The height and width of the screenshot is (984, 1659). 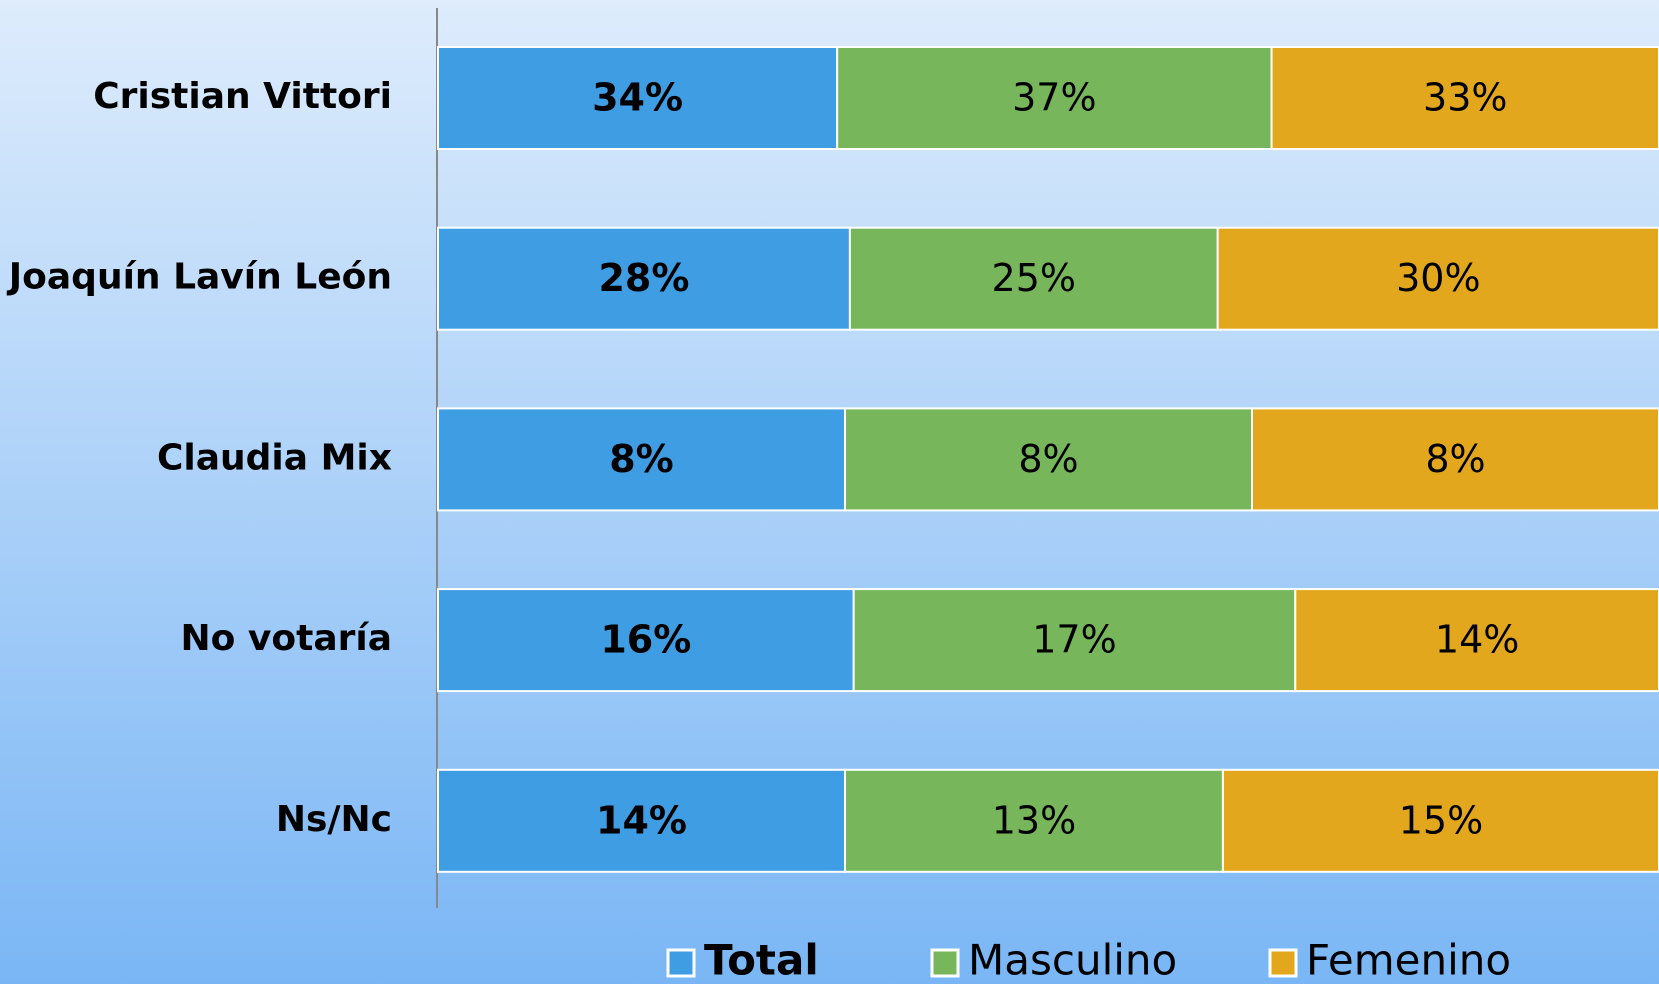 I want to click on category-label: No votaría, so click(x=286, y=638).